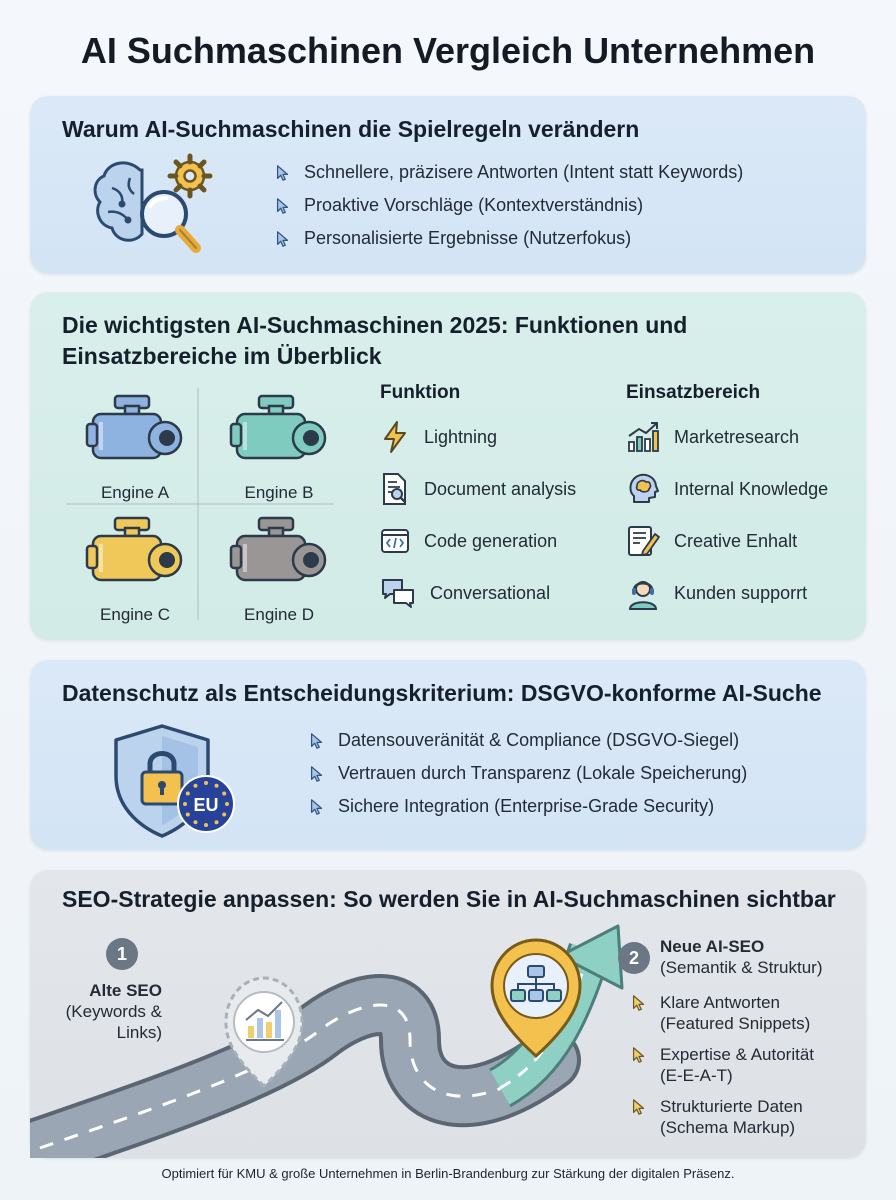  What do you see at coordinates (398, 593) in the screenshot?
I see `chat-bubbles-icon` at bounding box center [398, 593].